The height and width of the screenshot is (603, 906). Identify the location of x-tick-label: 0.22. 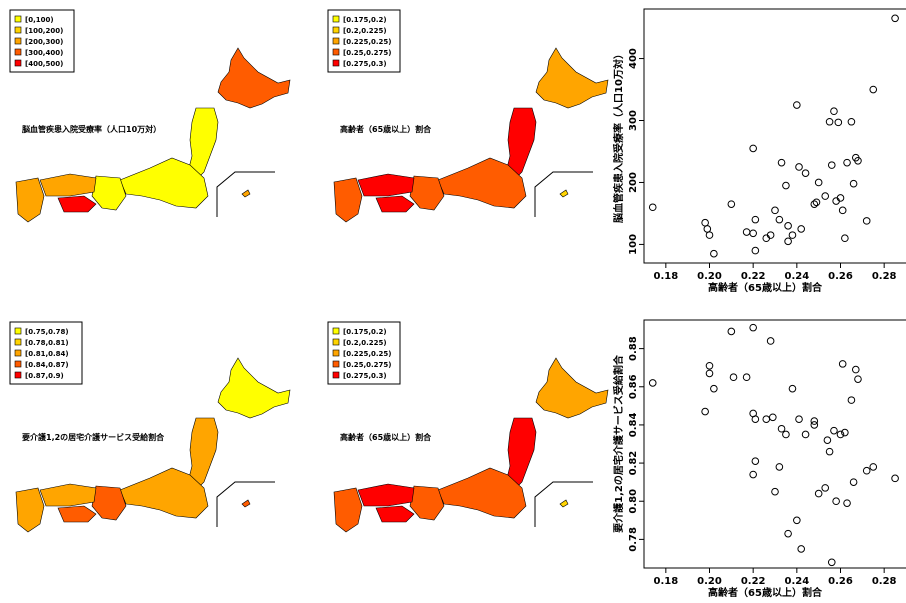
(753, 276).